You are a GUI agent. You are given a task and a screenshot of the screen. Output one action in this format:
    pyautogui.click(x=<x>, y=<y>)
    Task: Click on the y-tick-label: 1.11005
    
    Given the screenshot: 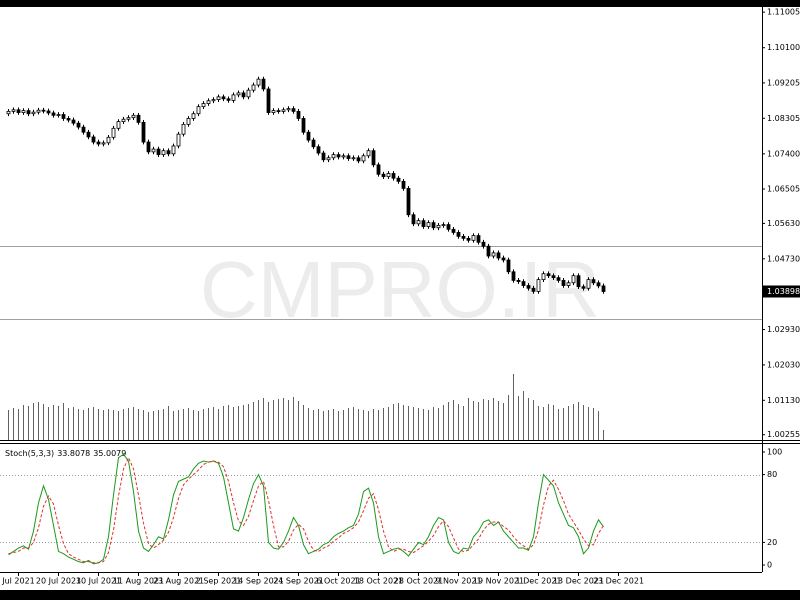 What is the action you would take?
    pyautogui.click(x=783, y=12)
    